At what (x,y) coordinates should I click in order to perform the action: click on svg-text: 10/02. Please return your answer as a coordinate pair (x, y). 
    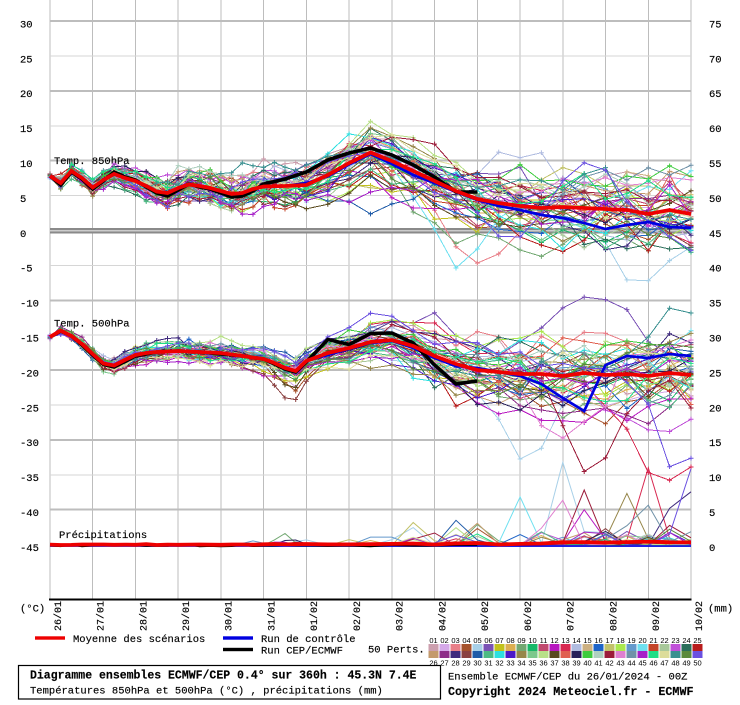
    Looking at the image, I should click on (700, 616).